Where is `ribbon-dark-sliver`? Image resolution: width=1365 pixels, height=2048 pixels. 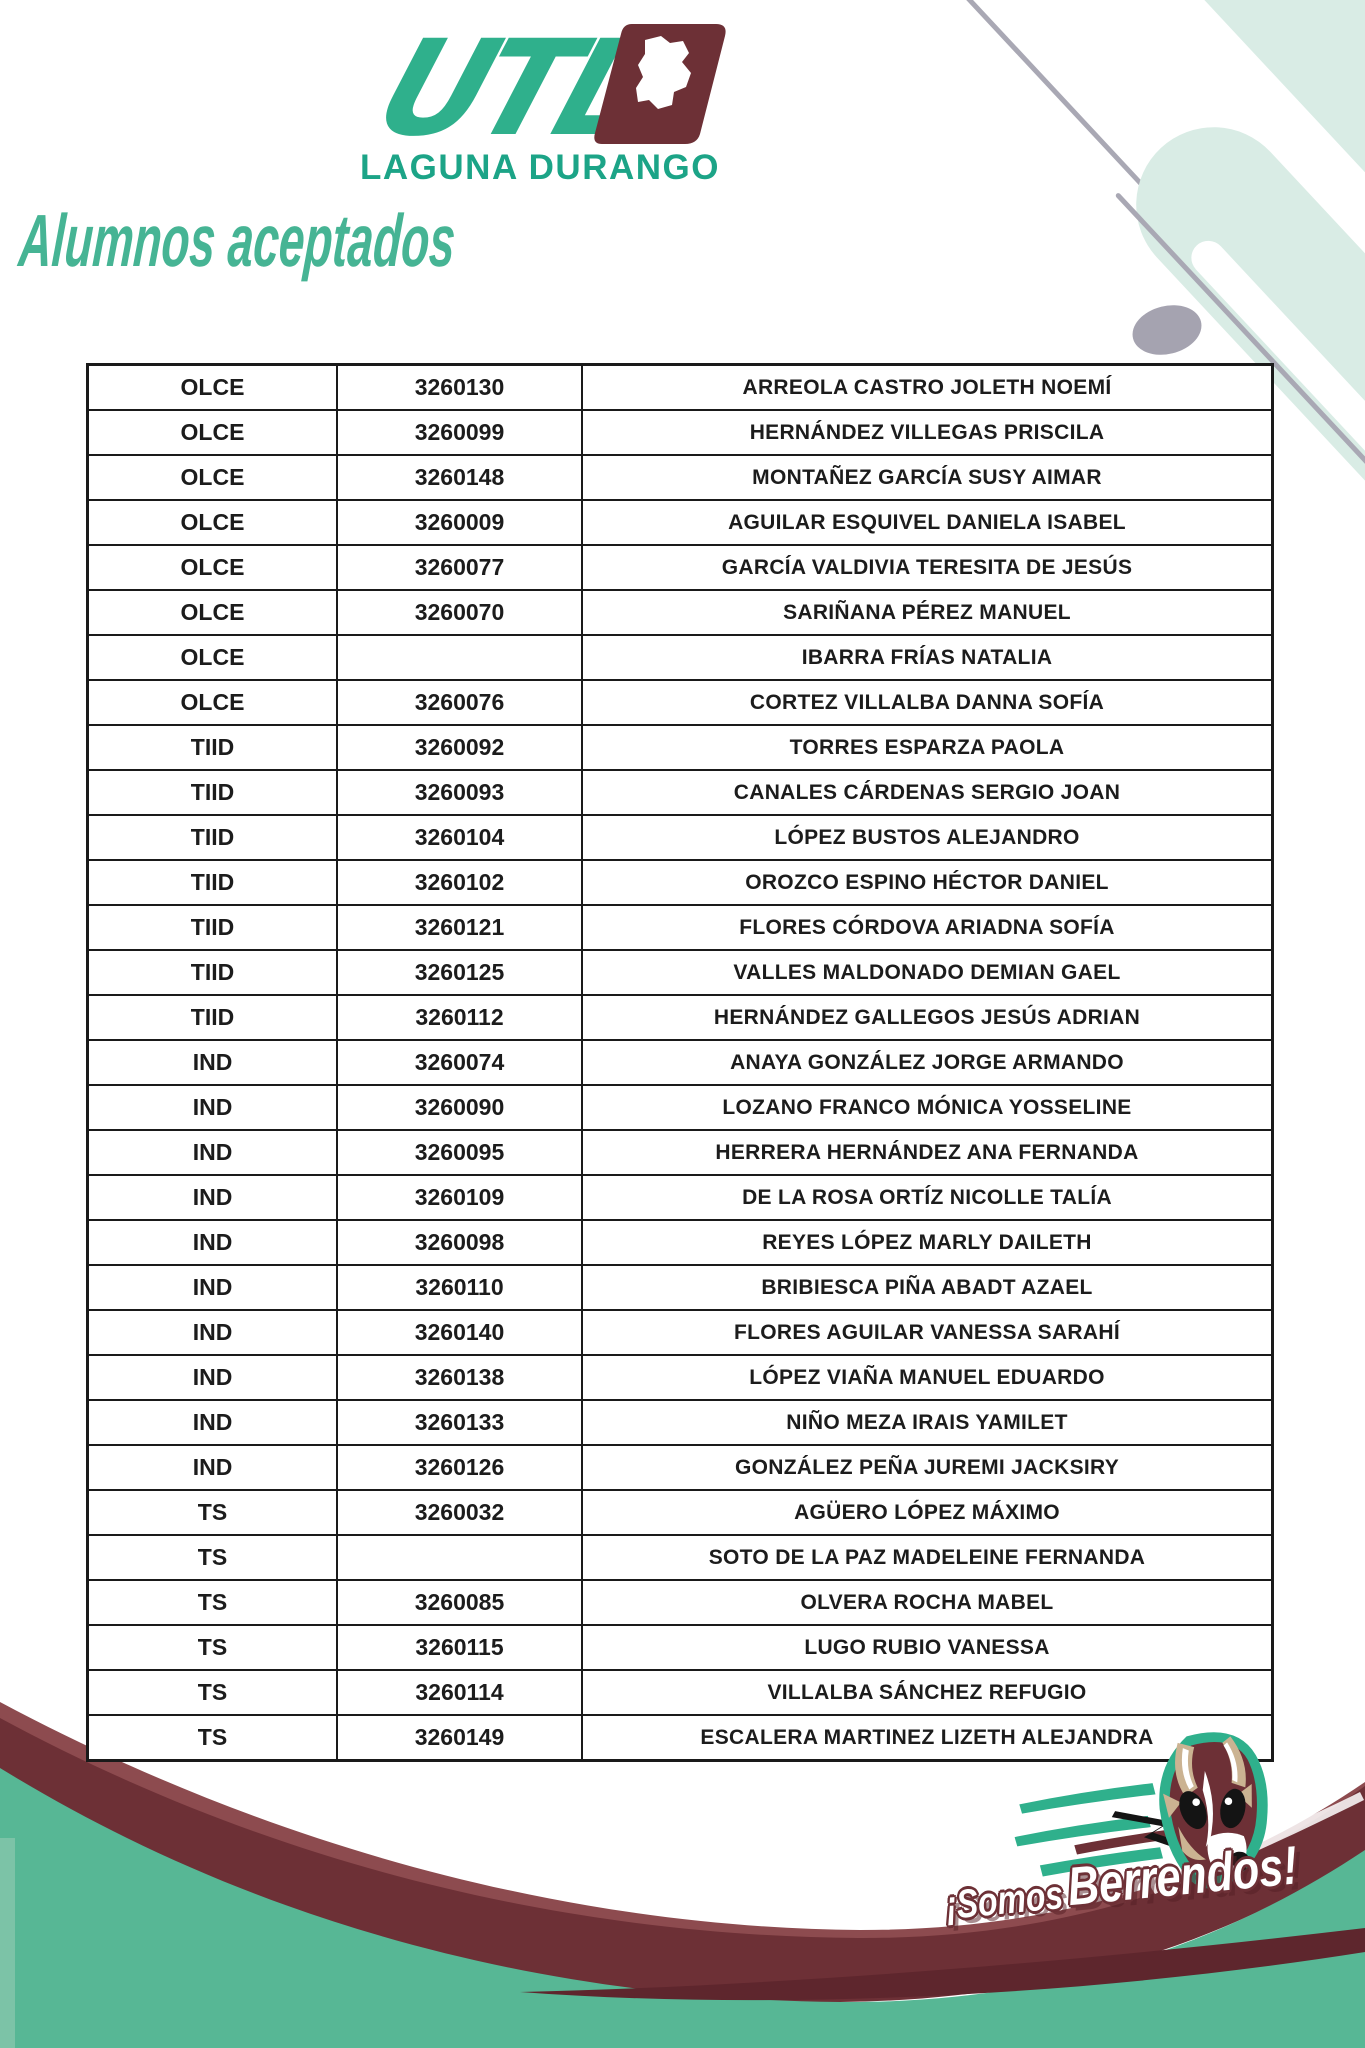 ribbon-dark-sliver is located at coordinates (942, 1964).